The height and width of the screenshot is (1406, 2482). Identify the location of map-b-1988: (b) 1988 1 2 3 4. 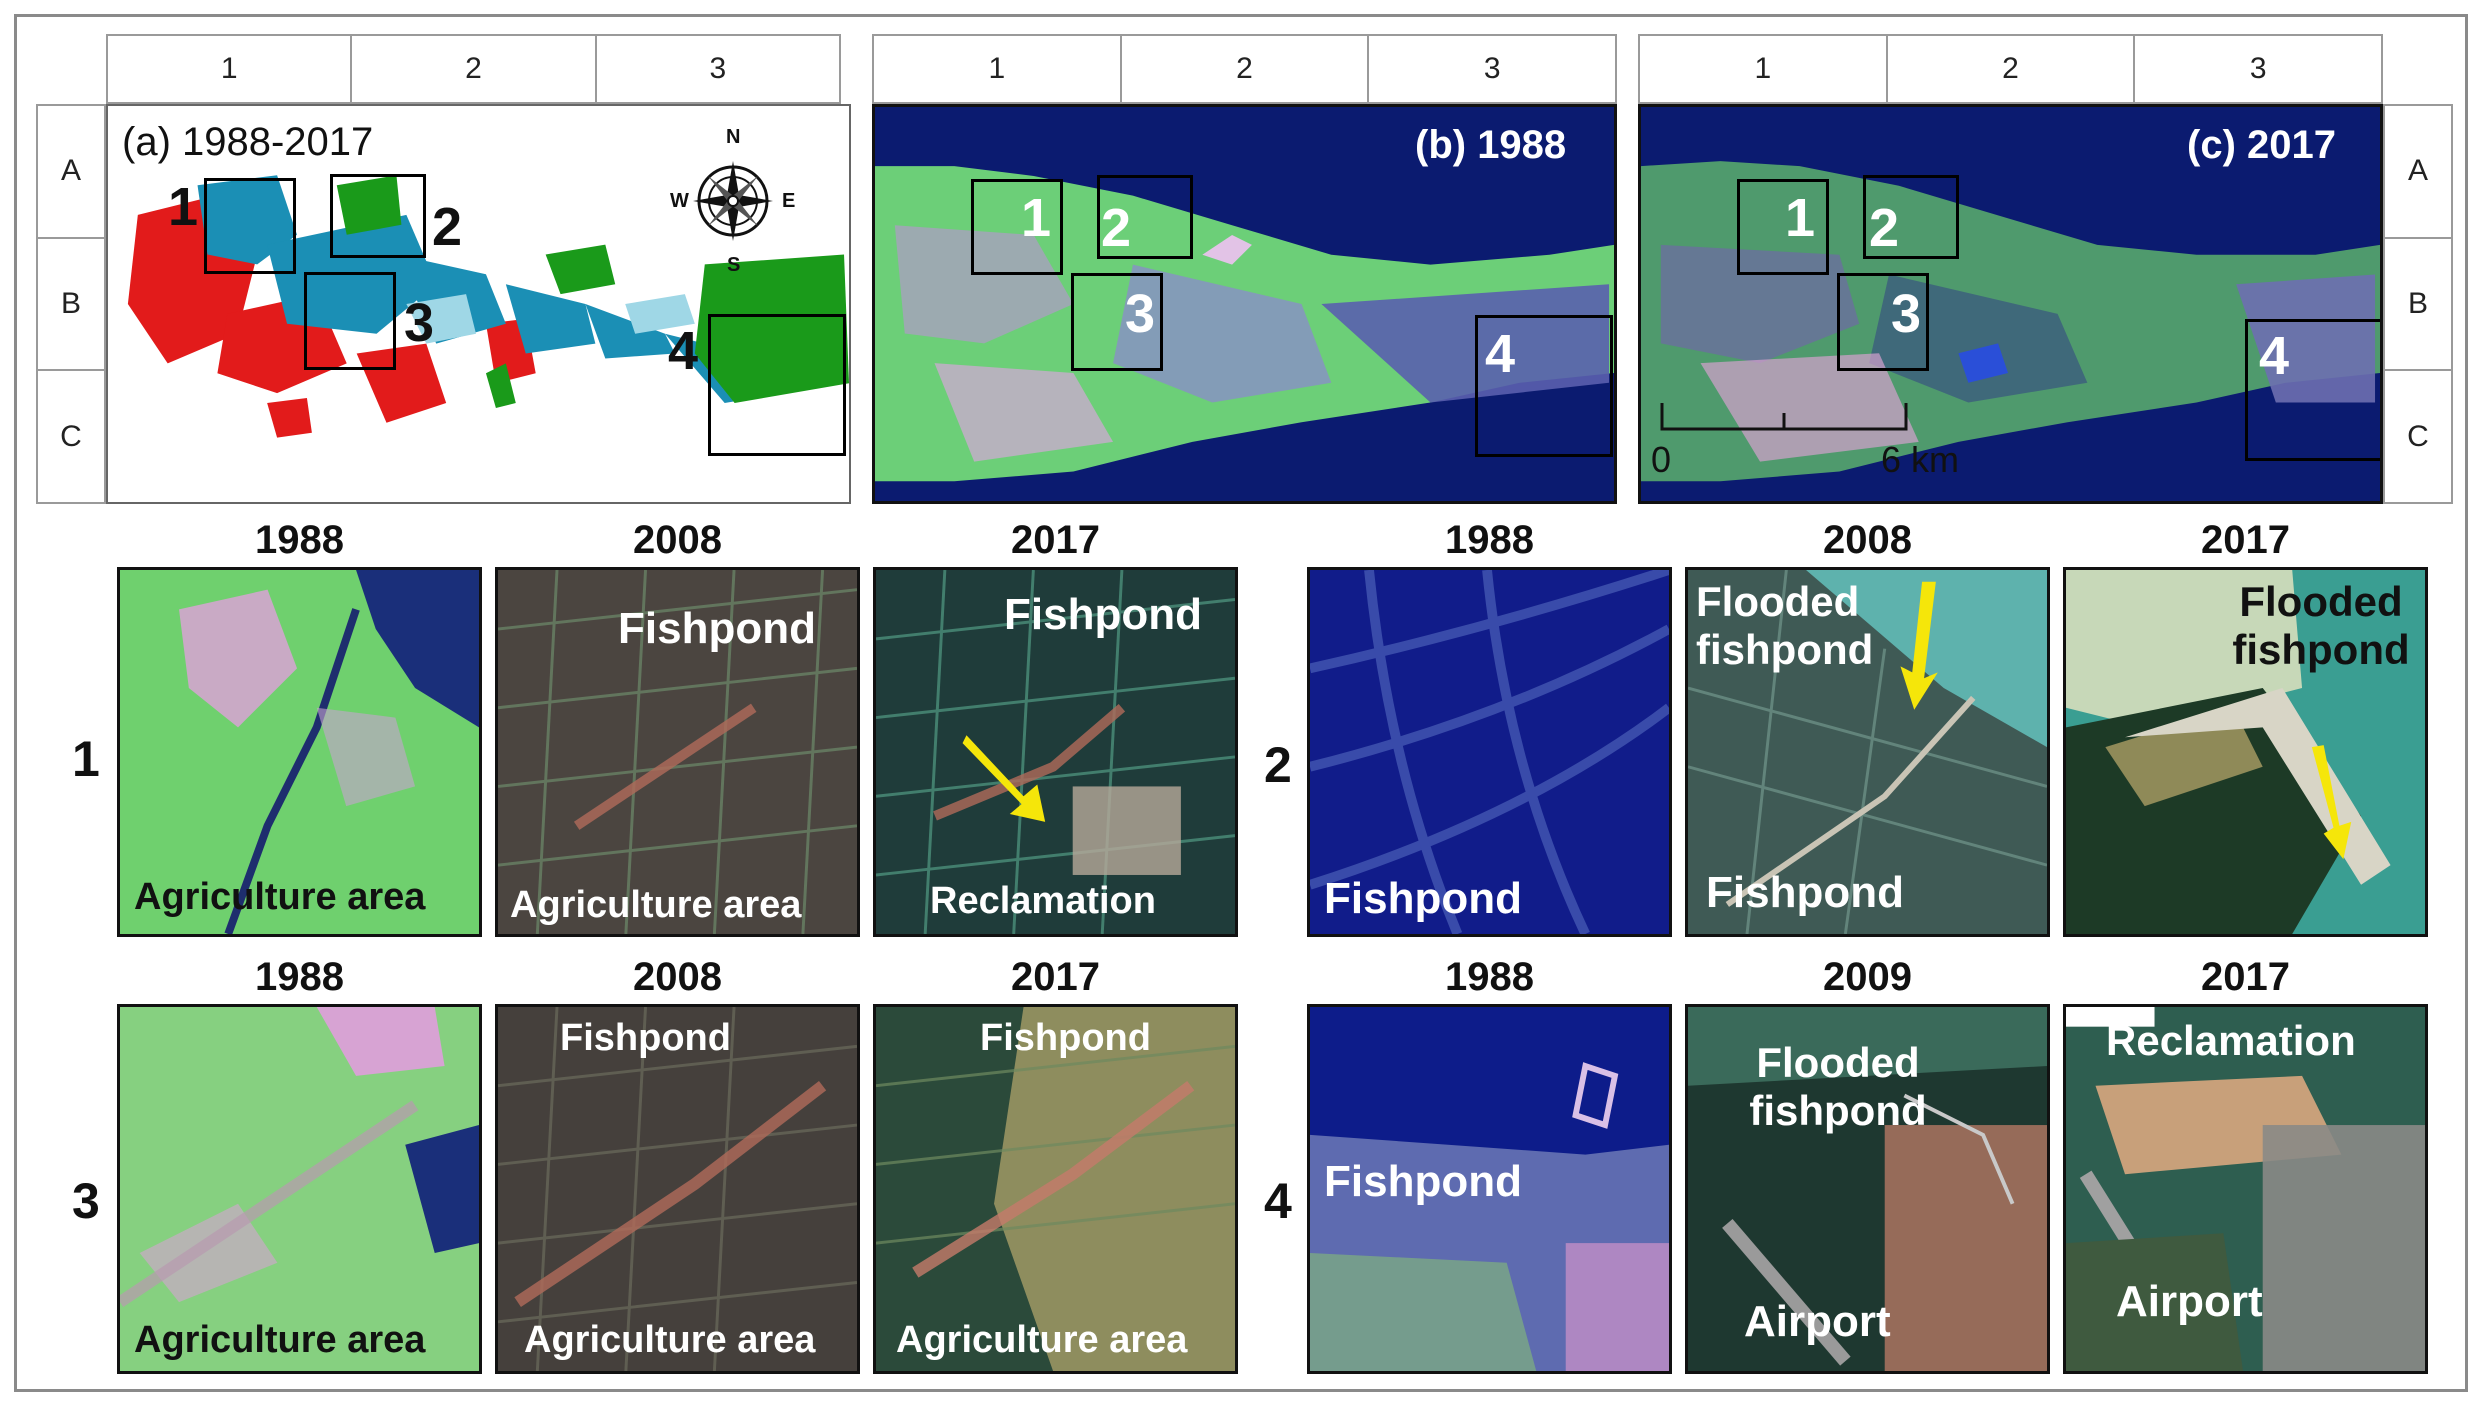
(1244, 304).